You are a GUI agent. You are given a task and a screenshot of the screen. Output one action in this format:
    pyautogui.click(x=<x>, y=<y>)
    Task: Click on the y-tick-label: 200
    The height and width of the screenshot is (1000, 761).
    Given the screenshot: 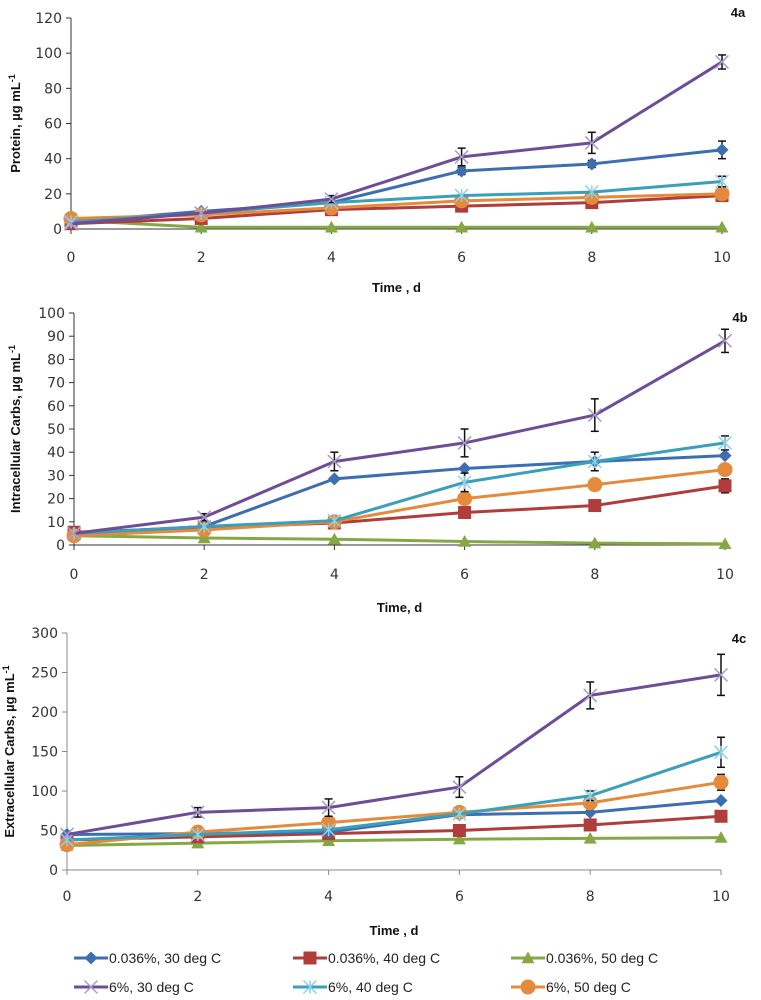 What is the action you would take?
    pyautogui.click(x=44, y=713)
    